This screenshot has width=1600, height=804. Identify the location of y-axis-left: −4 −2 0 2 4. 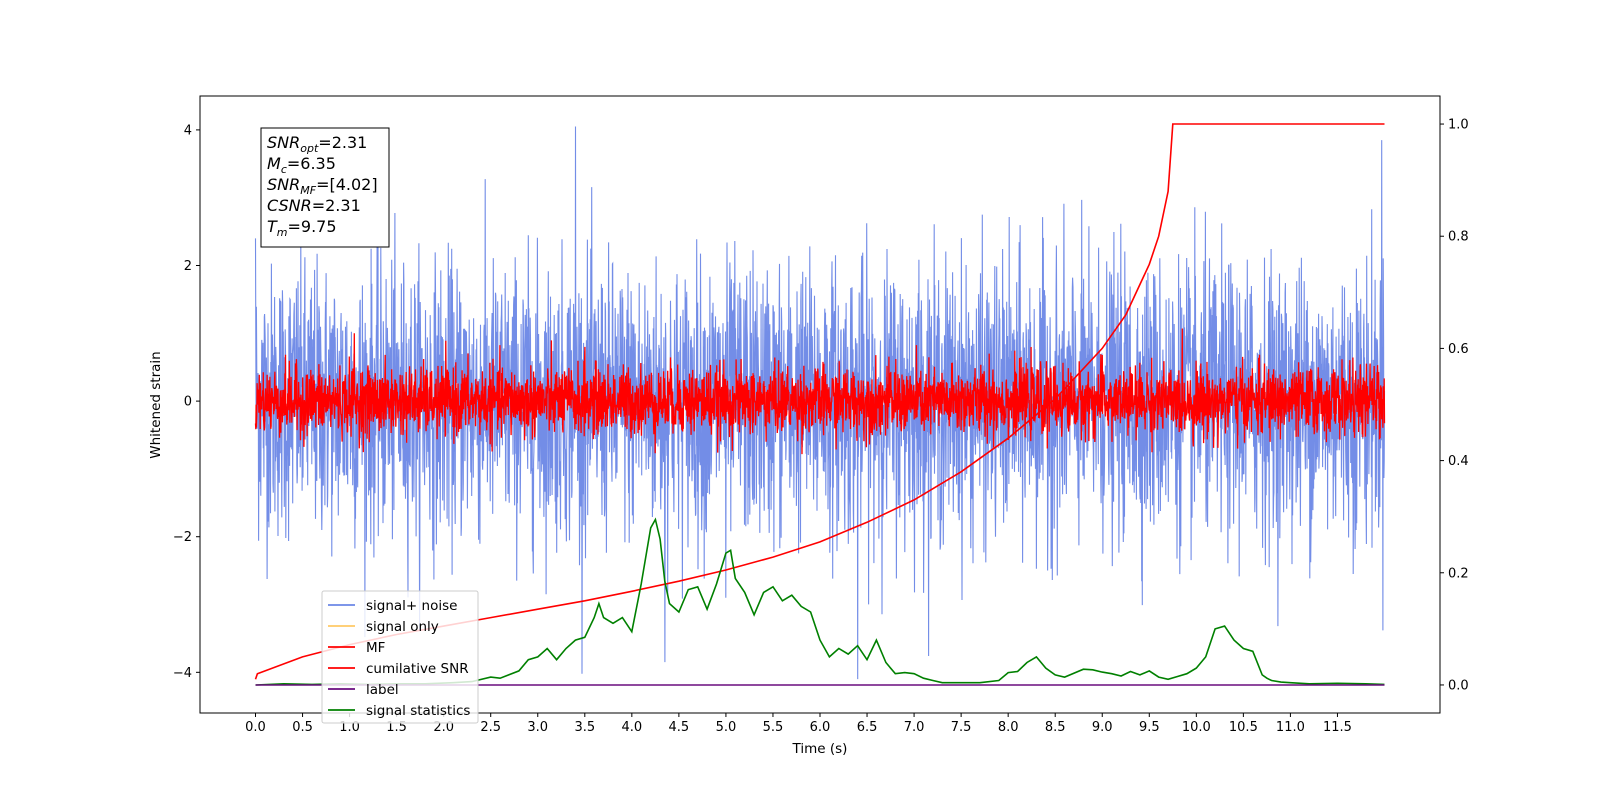
(186, 402).